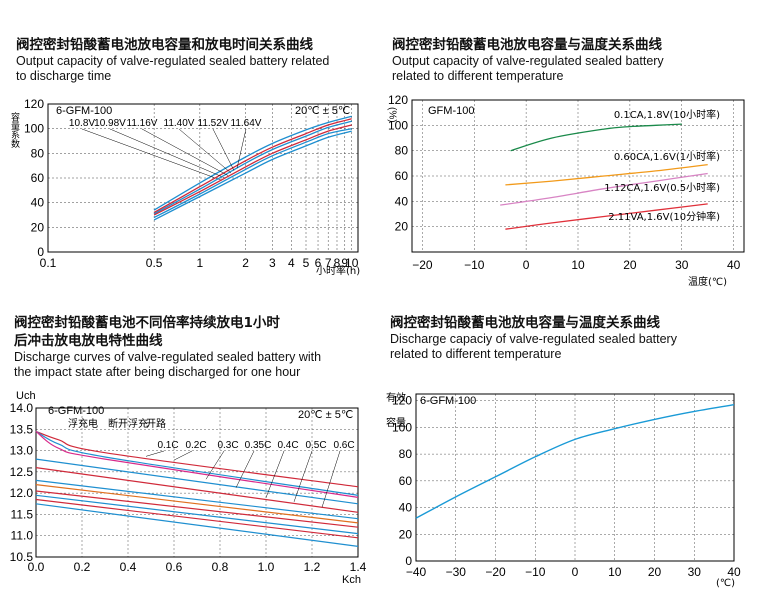 The width and height of the screenshot is (758, 608). What do you see at coordinates (667, 156) in the screenshot?
I see `series-label: 0.60CA,1.6V(1小时率)` at bounding box center [667, 156].